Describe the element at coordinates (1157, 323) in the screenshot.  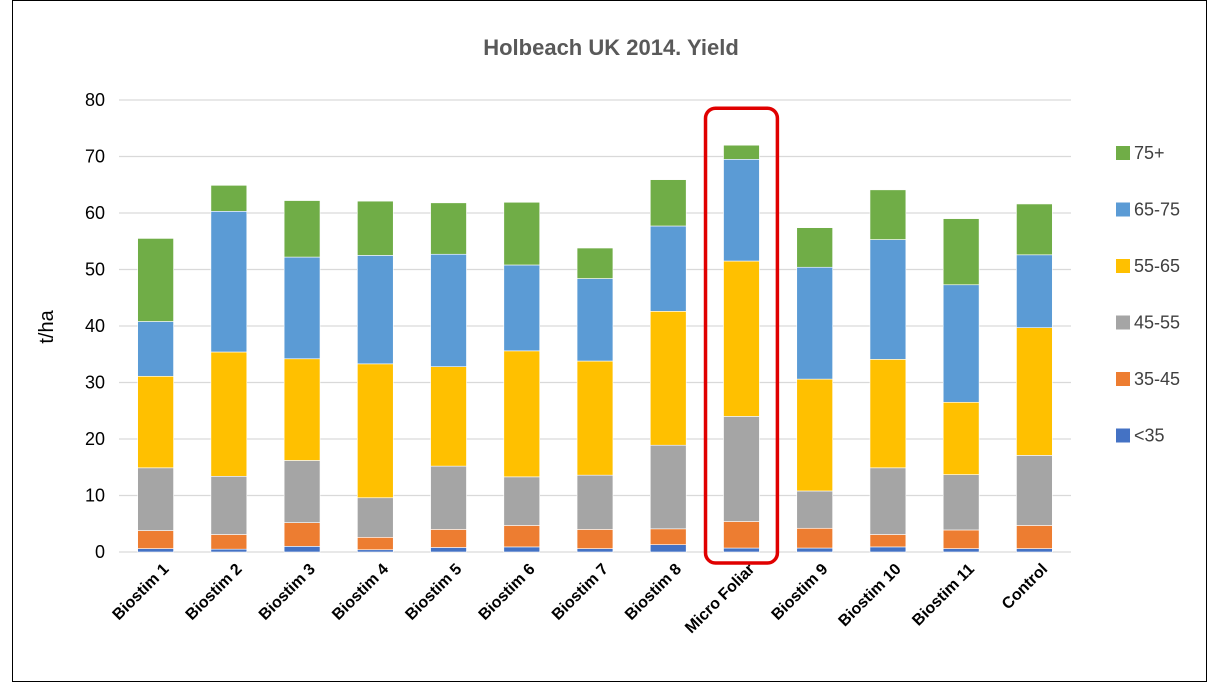
I see `legend-label: 45-55` at that location.